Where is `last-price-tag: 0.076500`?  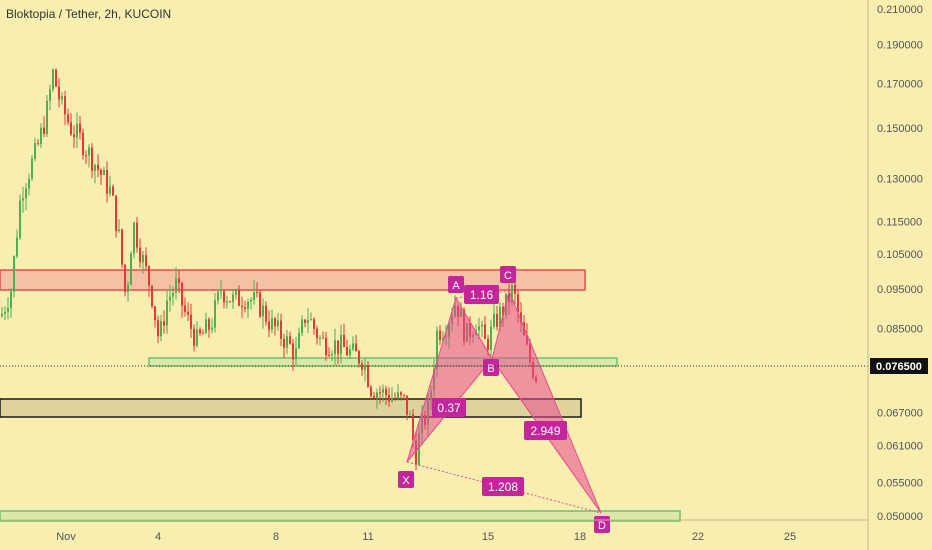 last-price-tag: 0.076500 is located at coordinates (899, 366).